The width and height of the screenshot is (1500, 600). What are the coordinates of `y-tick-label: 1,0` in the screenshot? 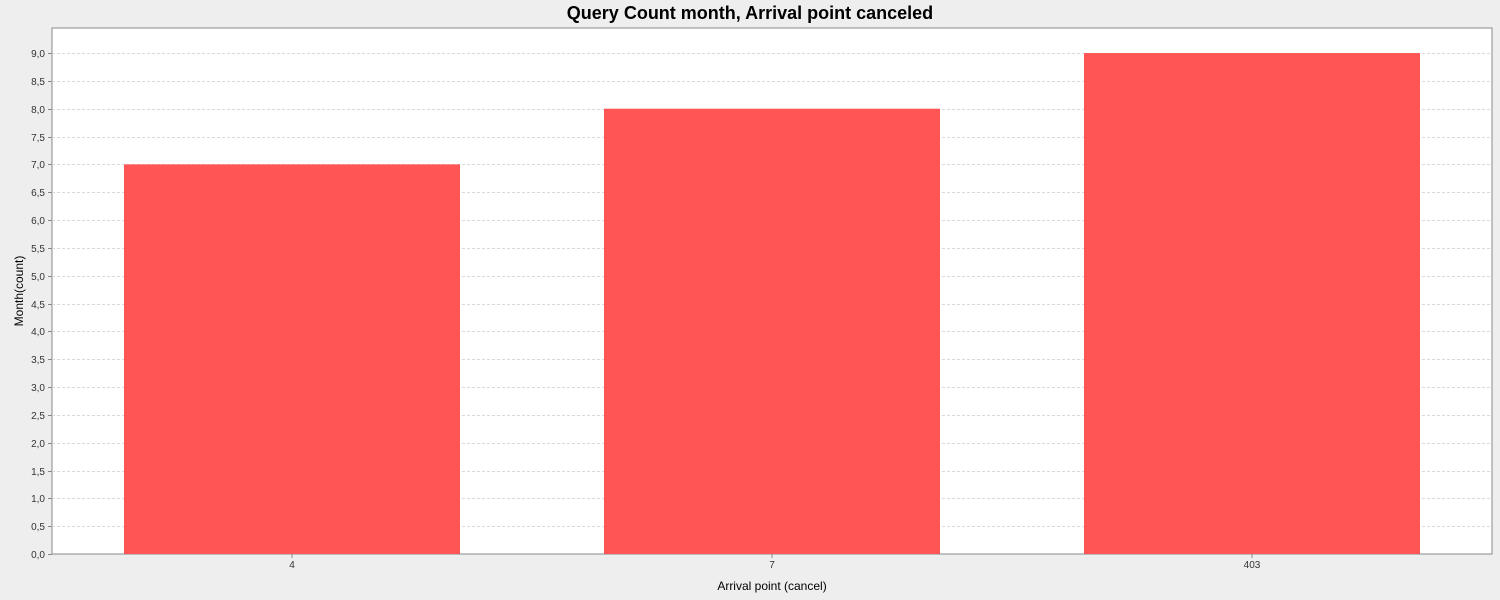 It's located at (38, 499).